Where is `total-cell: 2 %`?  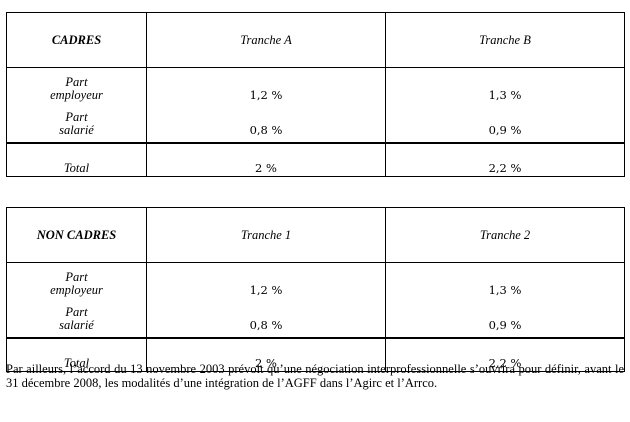
total-cell: 2 % is located at coordinates (266, 160).